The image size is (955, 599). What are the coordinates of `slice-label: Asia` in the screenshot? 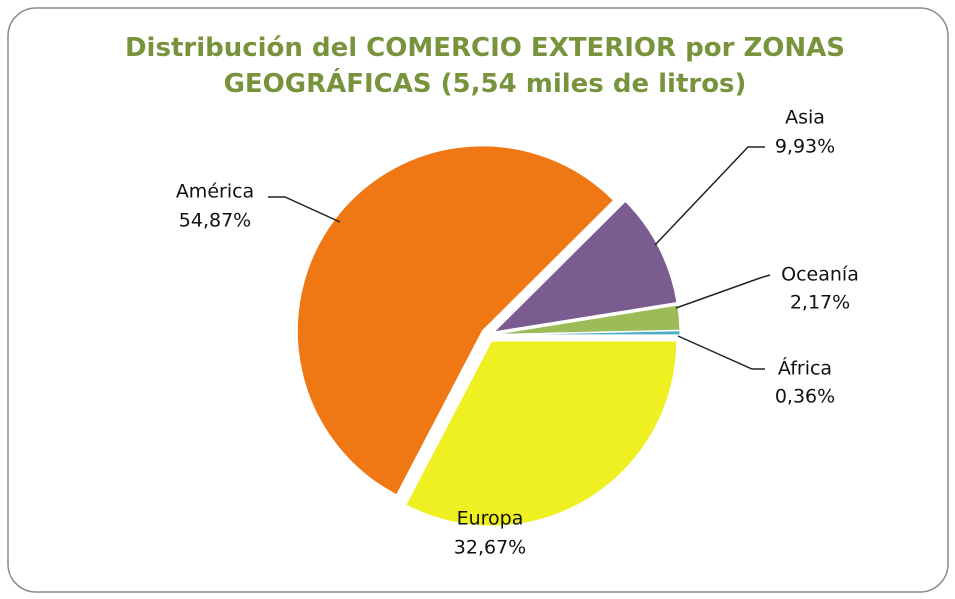 It's located at (805, 118).